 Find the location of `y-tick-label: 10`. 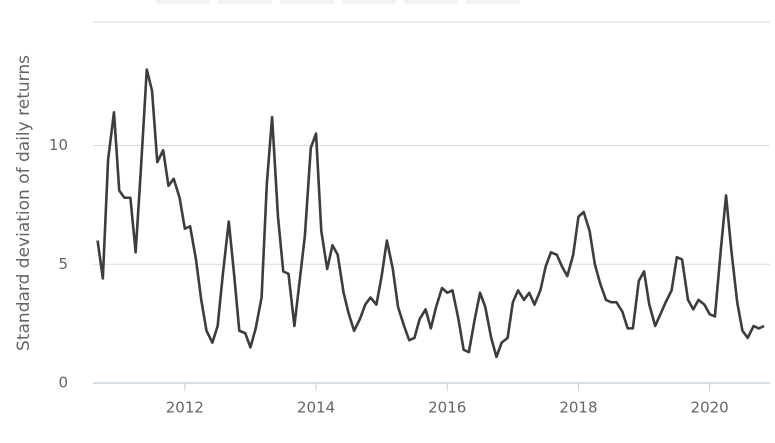

y-tick-label: 10 is located at coordinates (58, 145).